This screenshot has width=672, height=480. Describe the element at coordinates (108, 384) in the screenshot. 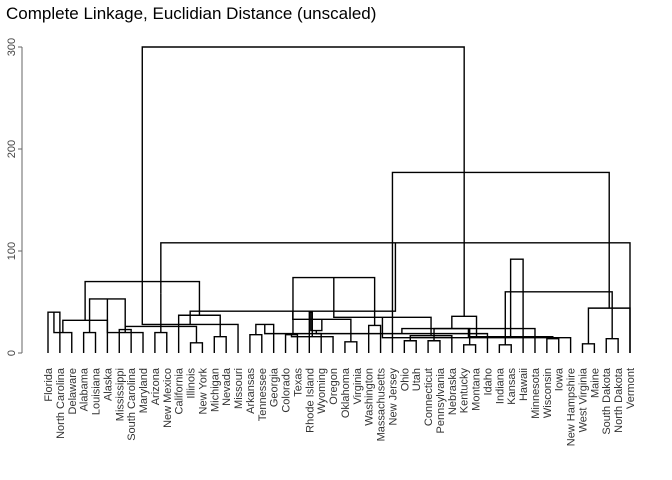

I see `leaf-label: Alaska` at that location.